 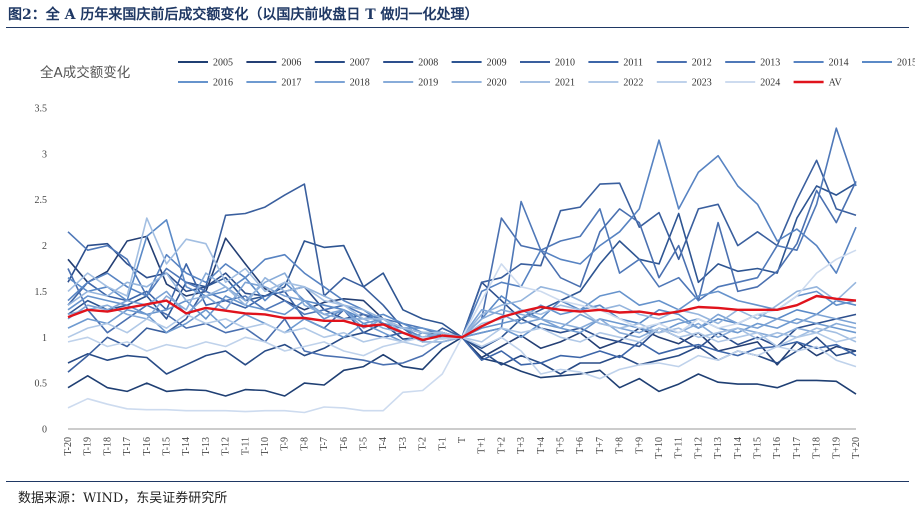 I want to click on legend-label-2005: 2005, so click(x=223, y=63).